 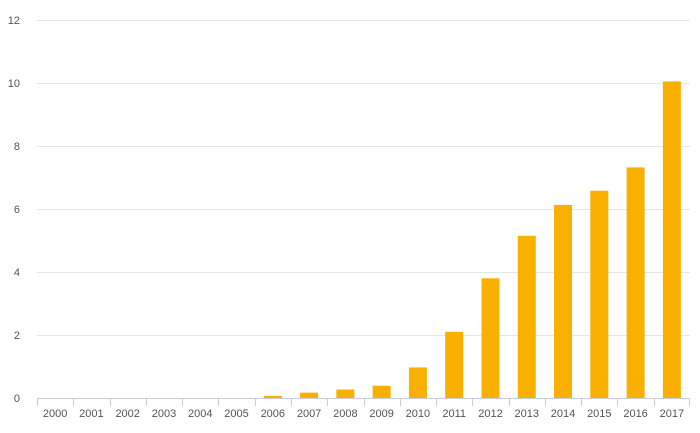 What do you see at coordinates (563, 414) in the screenshot?
I see `x-tick-label-2014: 2014` at bounding box center [563, 414].